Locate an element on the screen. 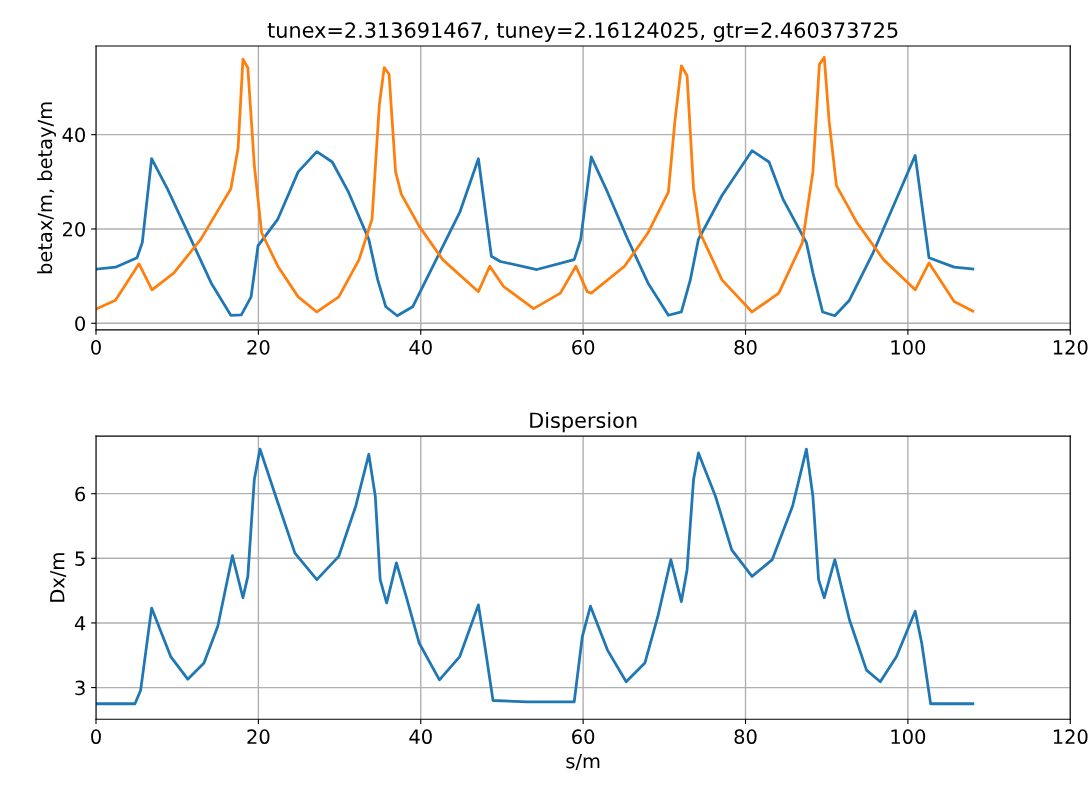  x-axis-title: s/m is located at coordinates (583, 761).